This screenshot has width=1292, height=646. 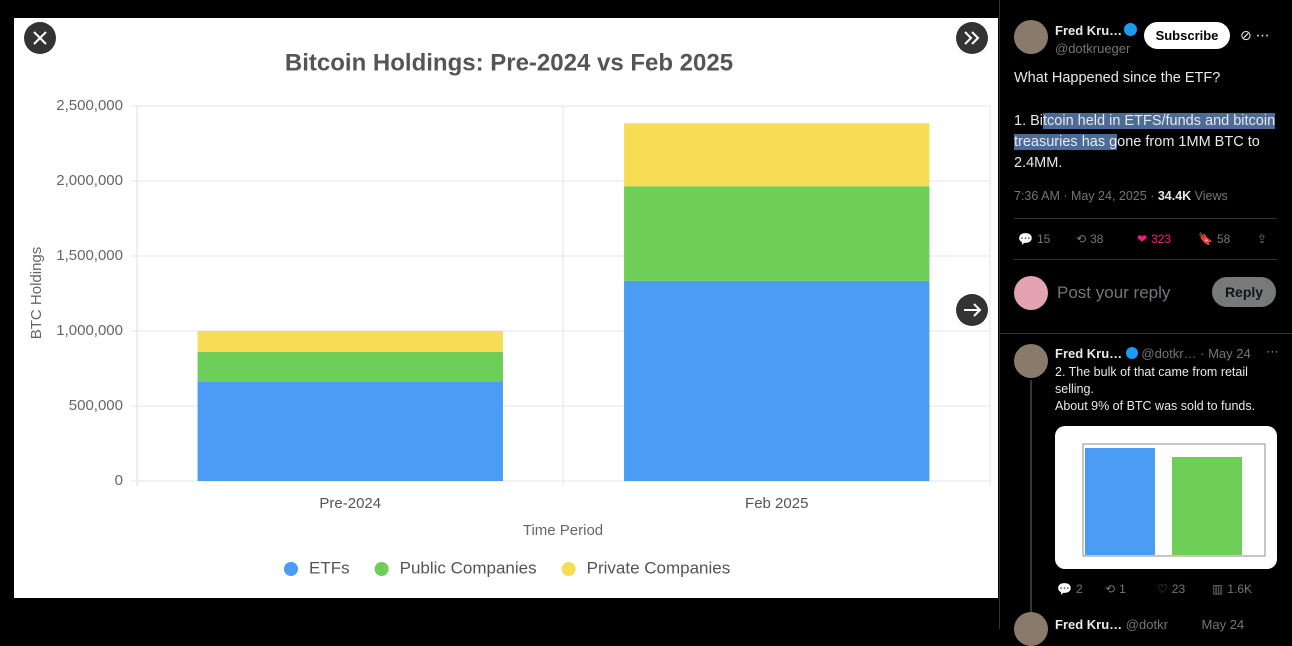 I want to click on views-count: 1.6K, so click(x=1240, y=589).